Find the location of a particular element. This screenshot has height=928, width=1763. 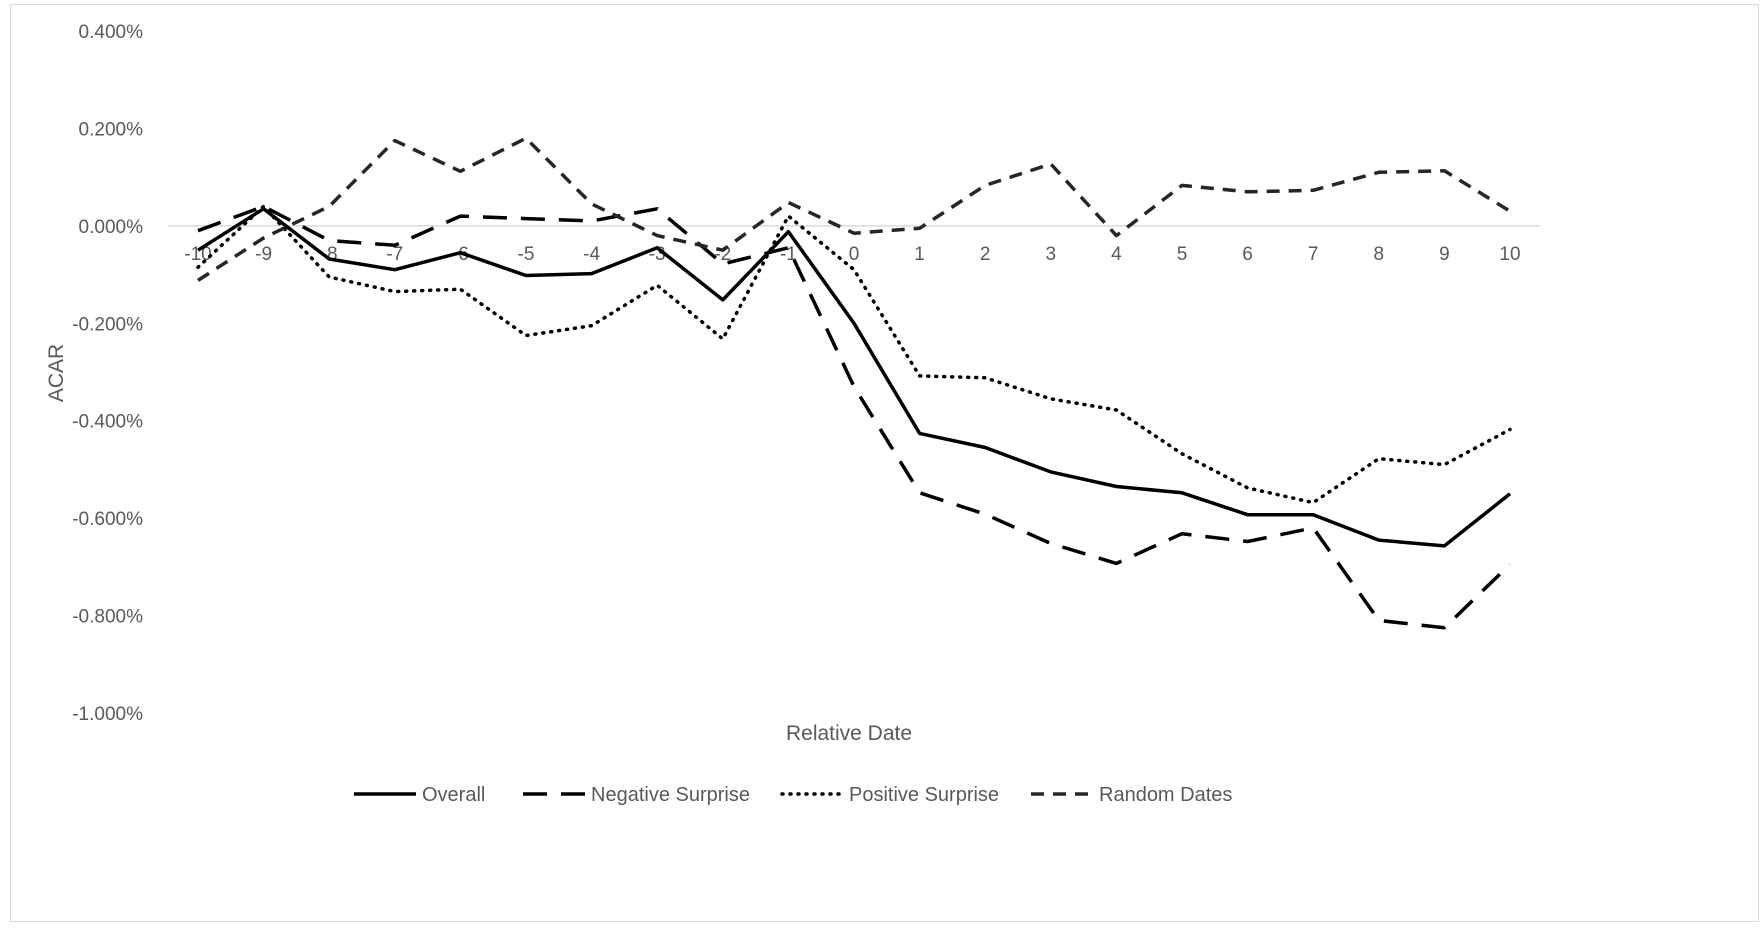

x-tick-label: 8 is located at coordinates (1379, 254).